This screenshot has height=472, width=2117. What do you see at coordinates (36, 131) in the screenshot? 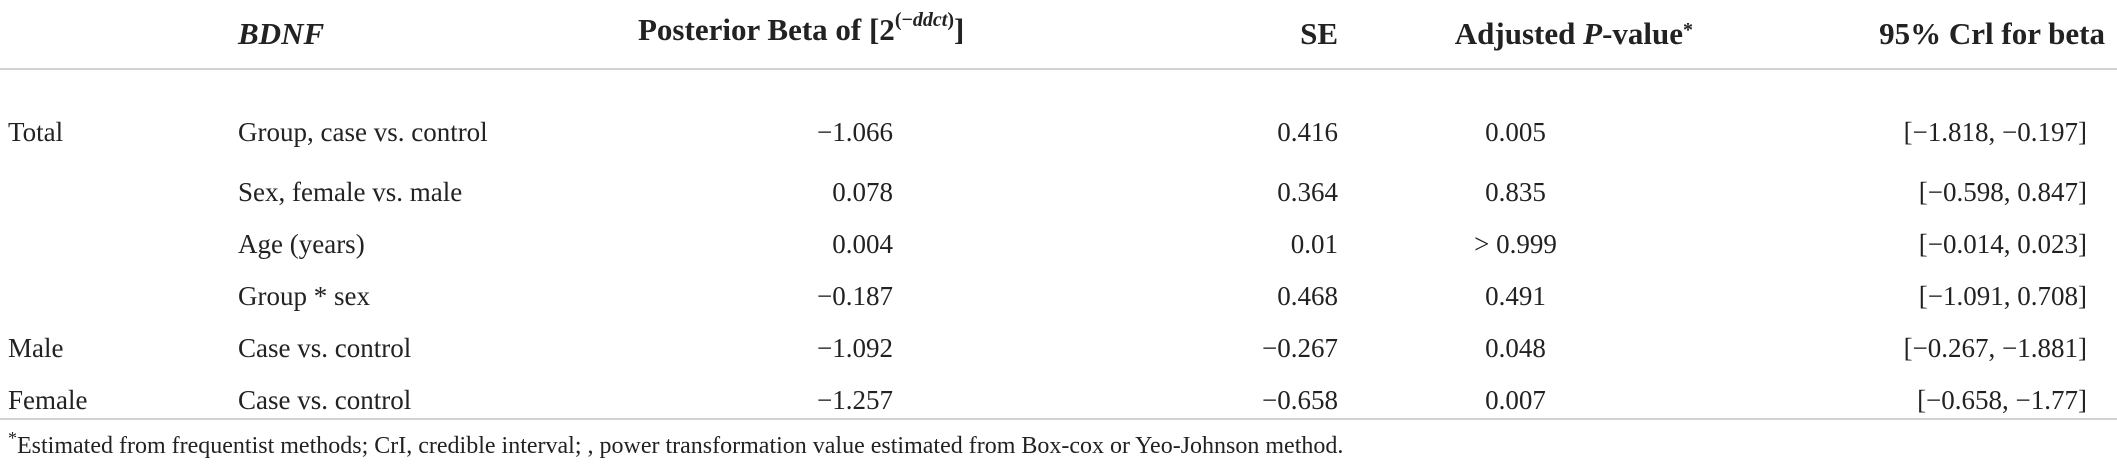
I see `cell-group: Total` at bounding box center [36, 131].